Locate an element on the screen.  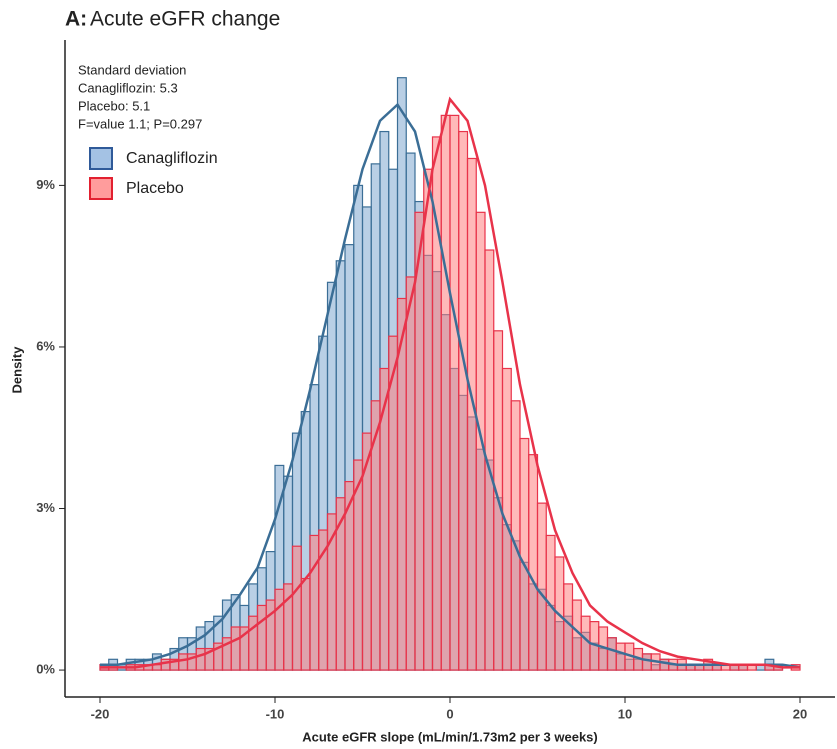
y-tick-label: 6% is located at coordinates (45, 345).